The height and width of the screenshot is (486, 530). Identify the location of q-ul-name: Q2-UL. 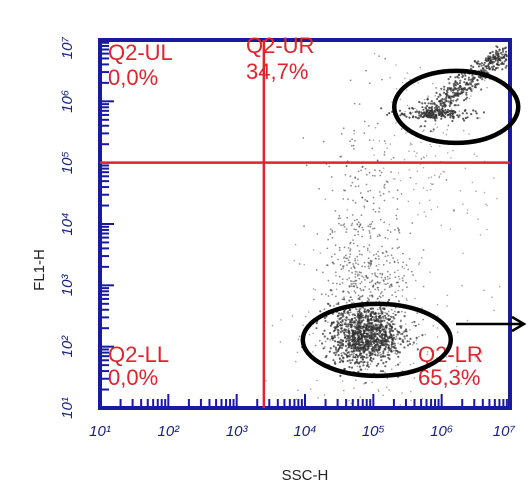
(140, 52).